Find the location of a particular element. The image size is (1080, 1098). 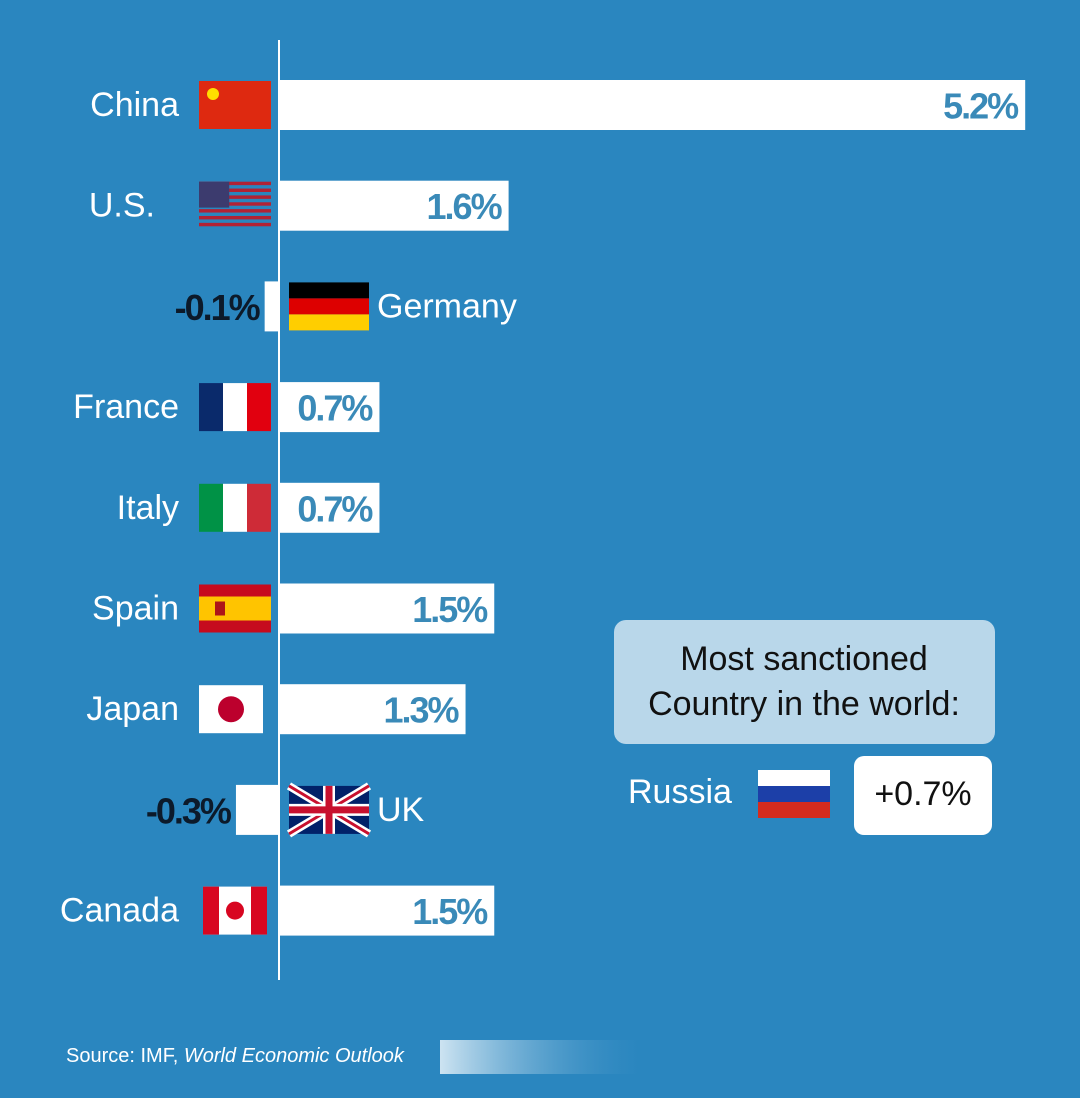

flag-disc is located at coordinates (231, 709).